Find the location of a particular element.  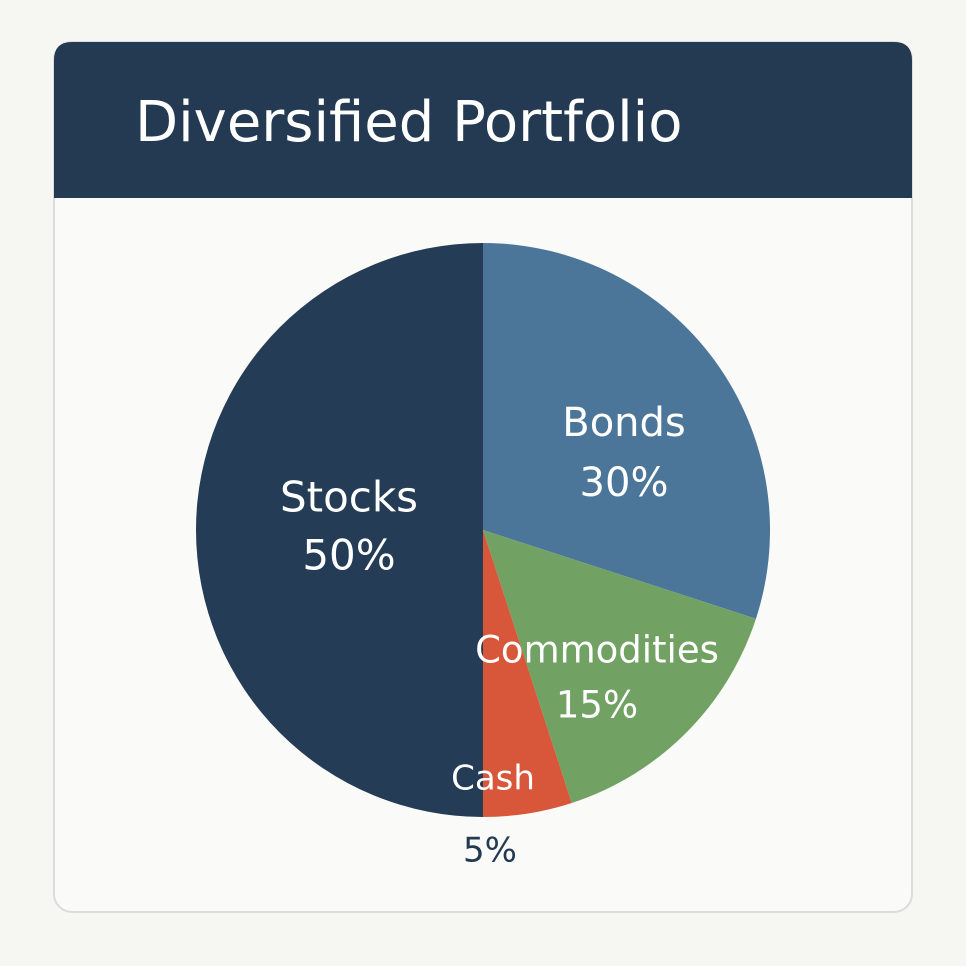

chart-title: Diversified Portfolio is located at coordinates (408, 122).